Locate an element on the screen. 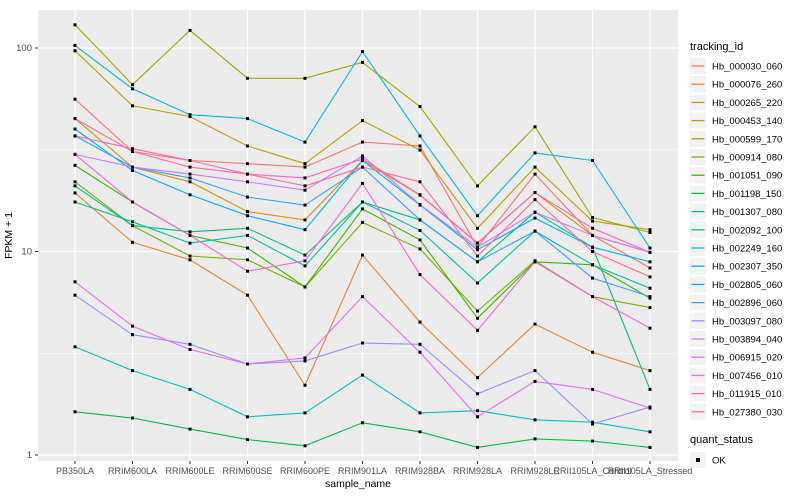  legend-item-Hb_000076_260: Hb_000076_260 is located at coordinates (736, 84).